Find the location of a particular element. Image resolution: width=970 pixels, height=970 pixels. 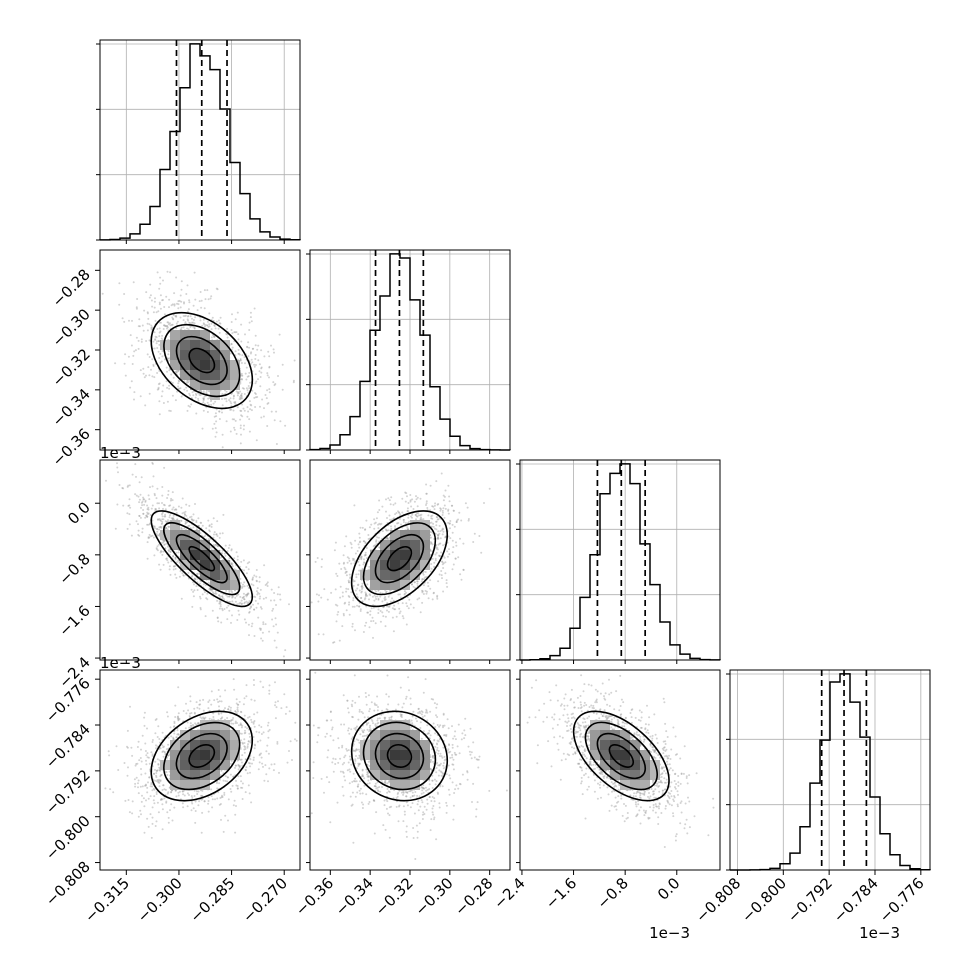

density-panel-p0-p1 is located at coordinates (198, 359).